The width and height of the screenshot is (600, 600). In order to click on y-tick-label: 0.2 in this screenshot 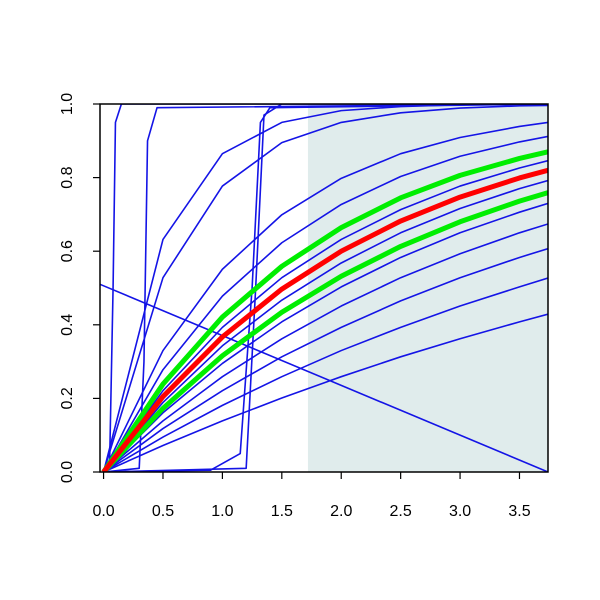, I will do `click(67, 398)`.